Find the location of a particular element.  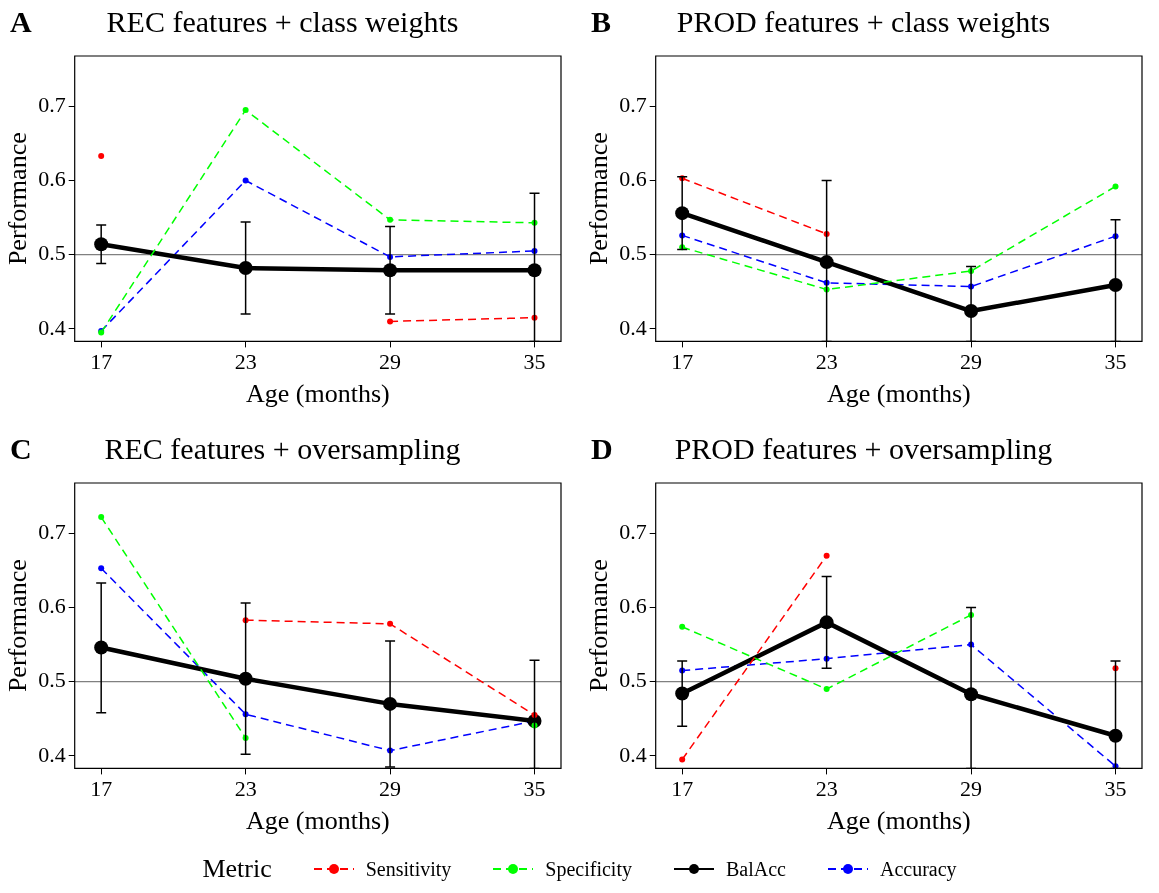

chart-title: REC features + class weights is located at coordinates (282, 21).